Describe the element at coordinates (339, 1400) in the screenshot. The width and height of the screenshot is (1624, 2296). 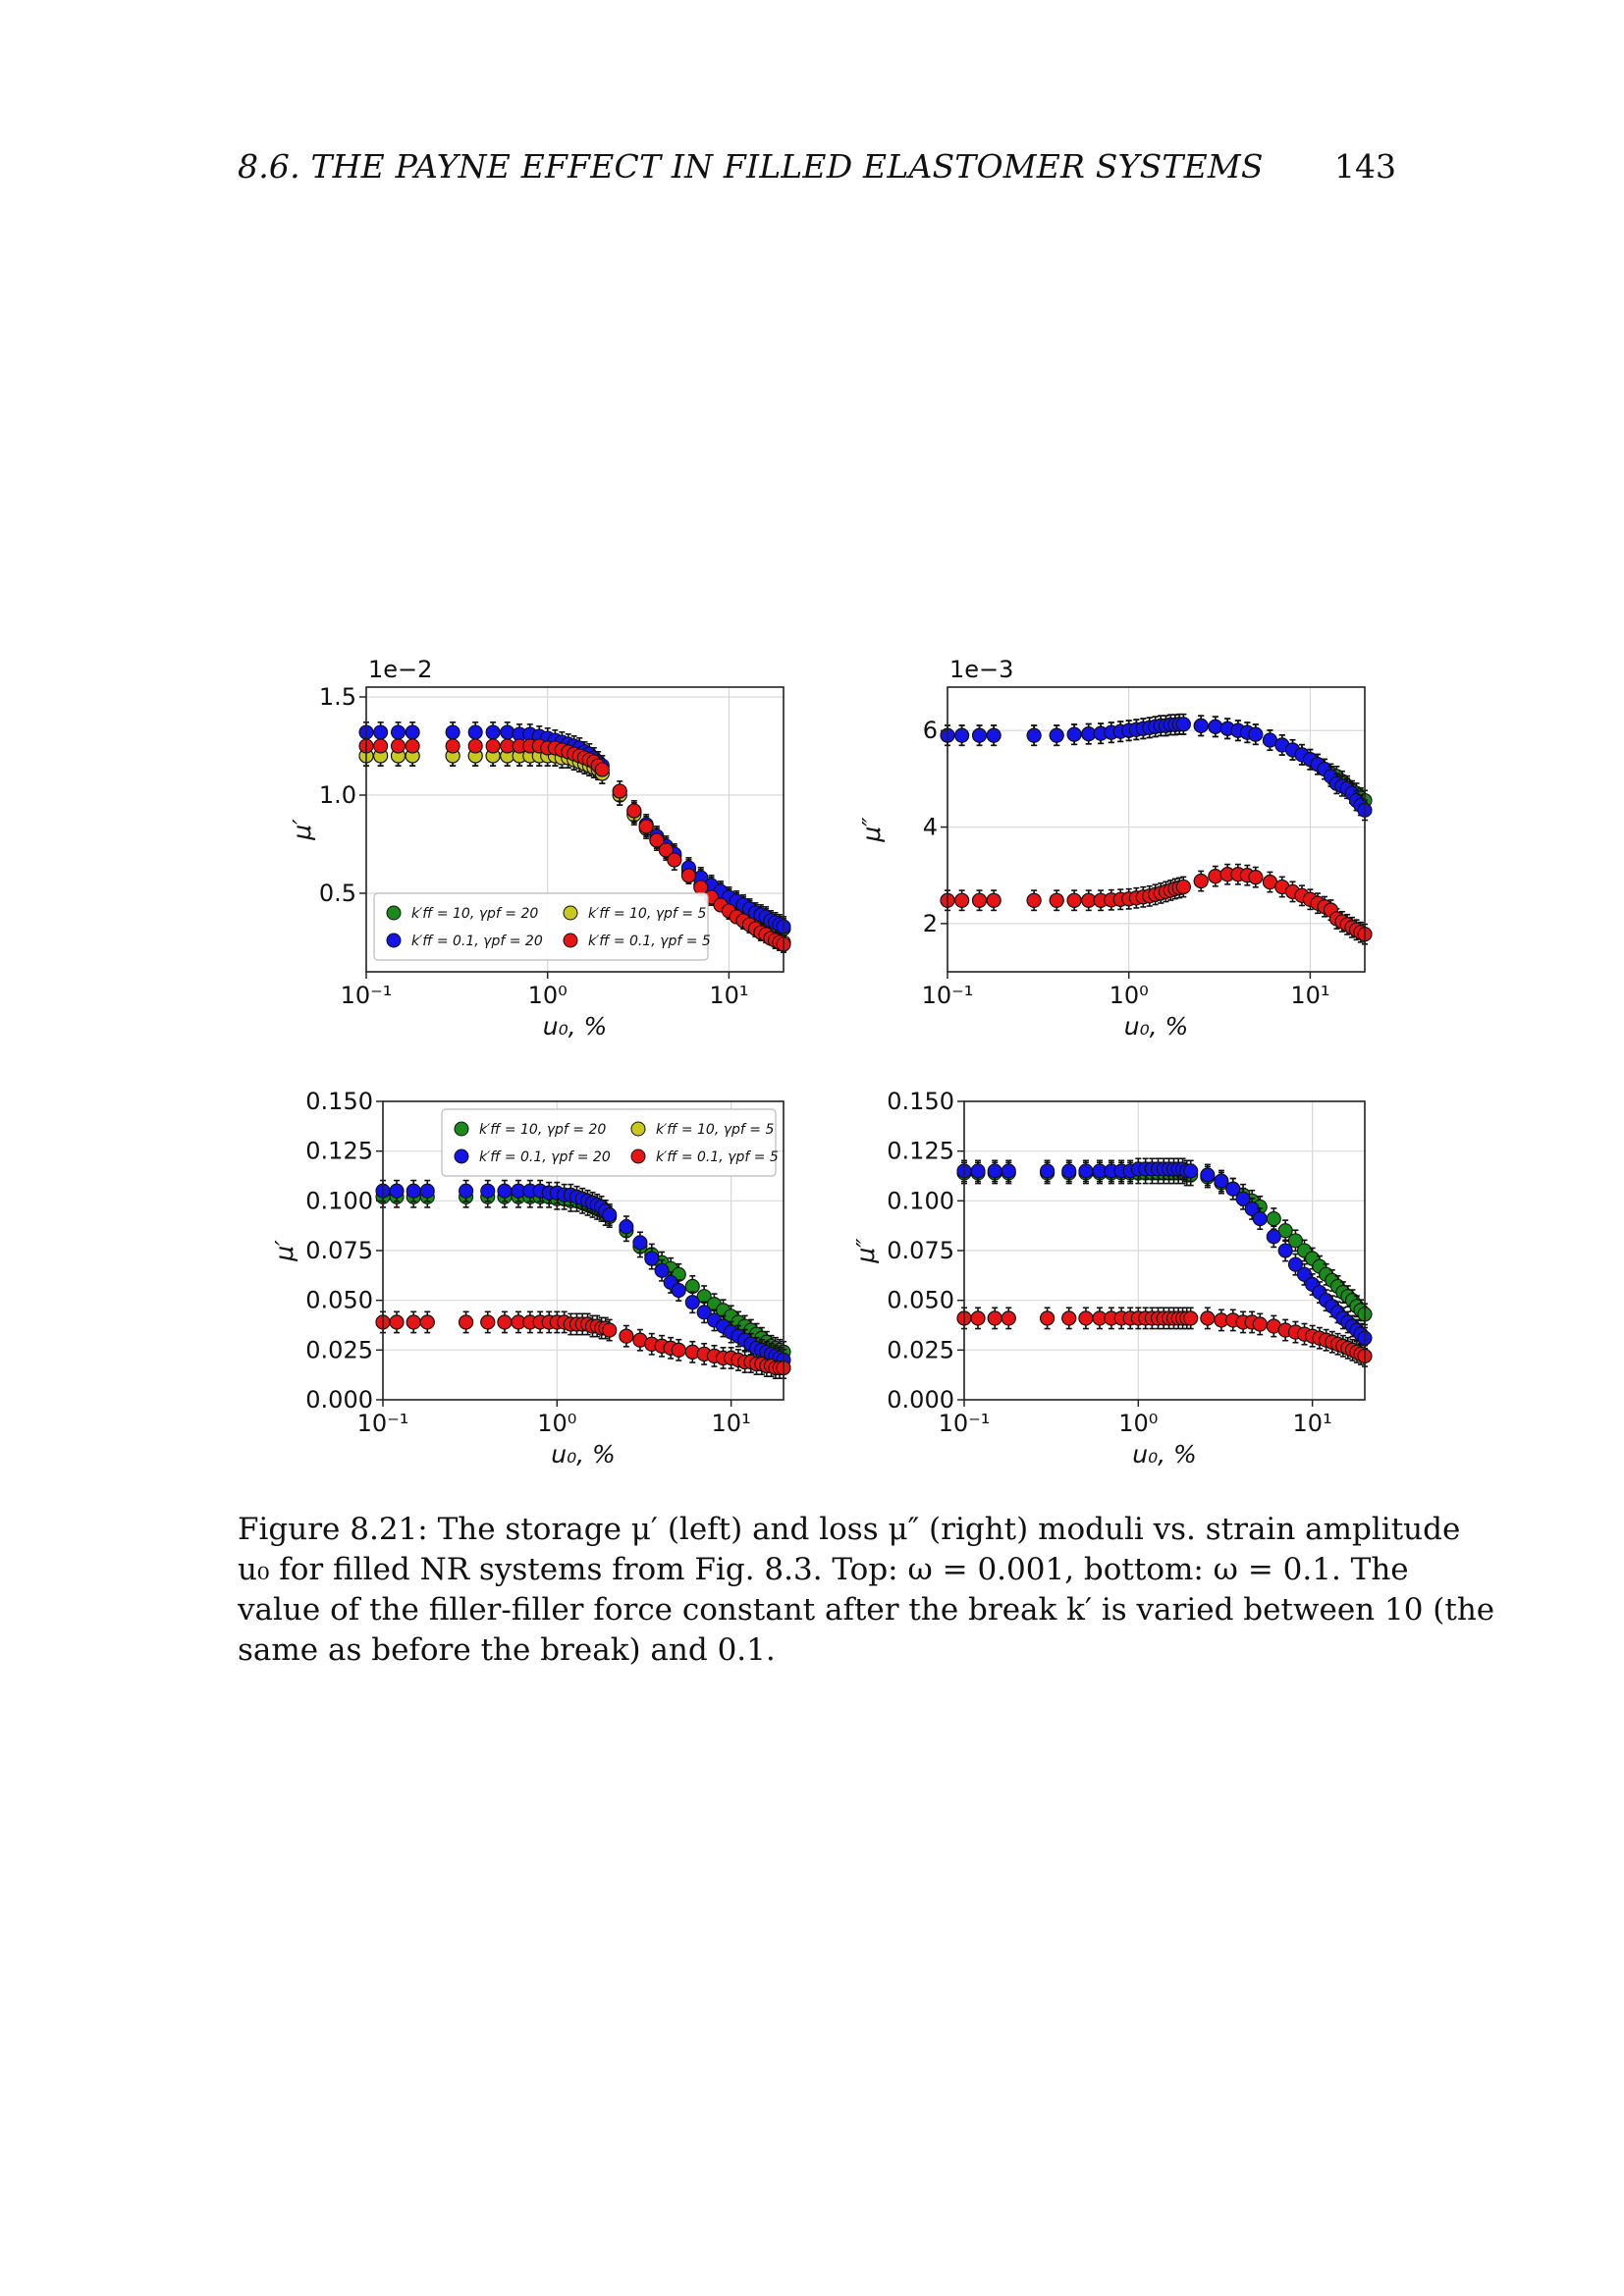
I see `y-tick-label: 0.000` at that location.